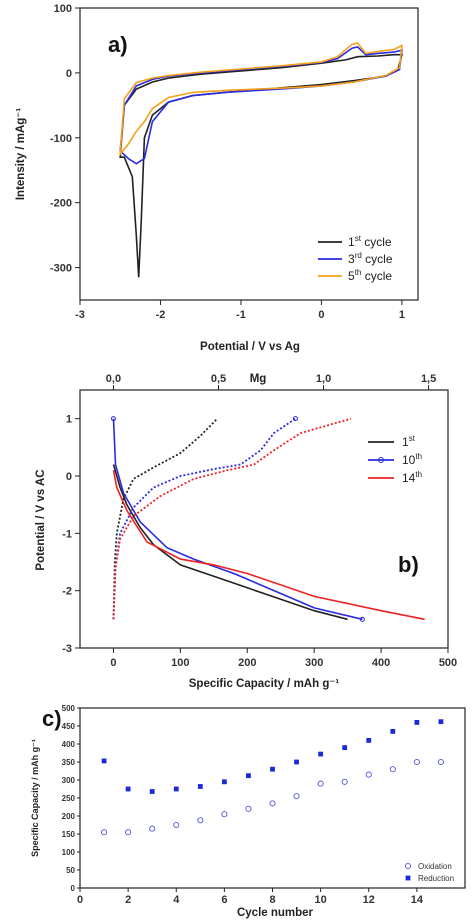 The width and height of the screenshot is (474, 922). I want to click on chart-c-xtick-label: 8, so click(272, 900).